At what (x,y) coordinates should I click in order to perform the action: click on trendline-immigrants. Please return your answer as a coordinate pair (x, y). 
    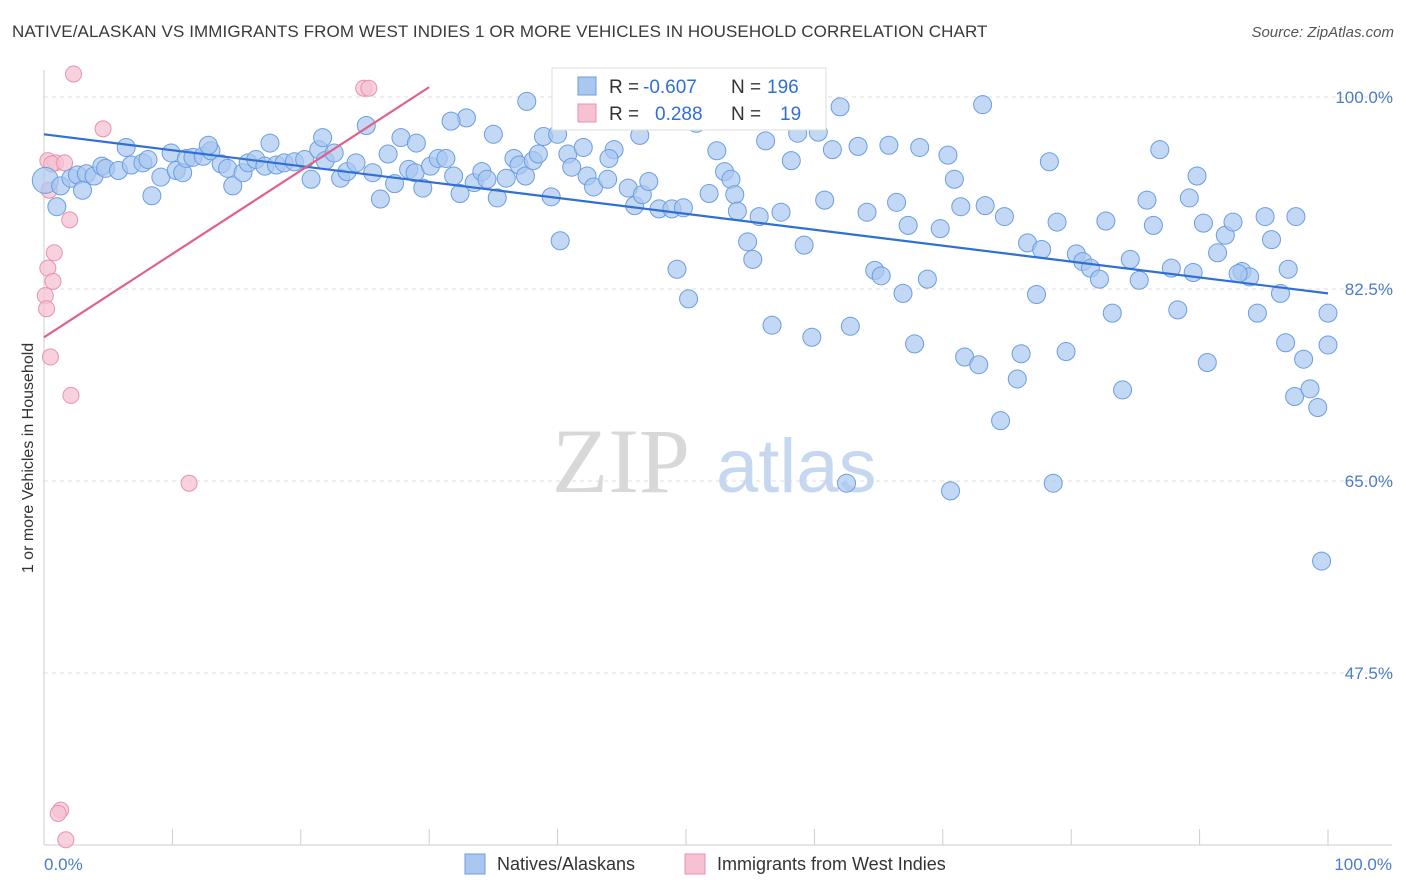
    Looking at the image, I should click on (236, 212).